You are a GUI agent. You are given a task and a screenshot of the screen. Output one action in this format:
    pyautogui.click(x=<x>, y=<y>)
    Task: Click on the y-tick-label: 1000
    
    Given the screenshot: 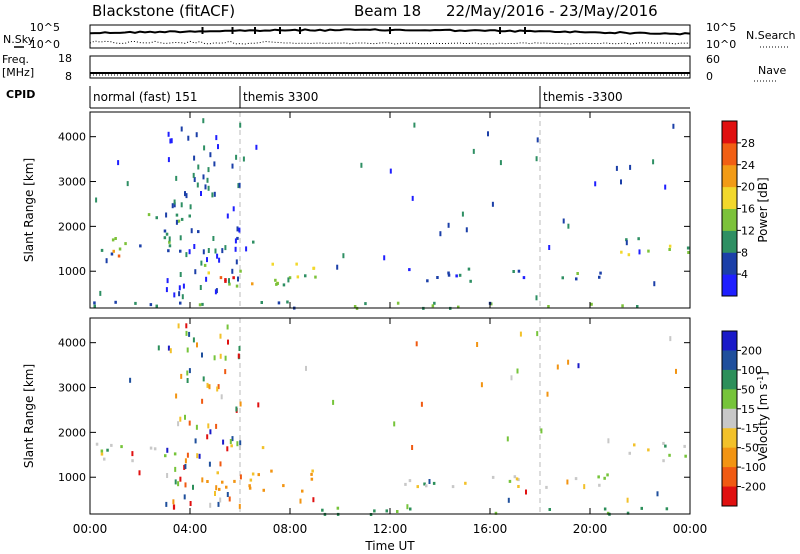 What is the action you would take?
    pyautogui.click(x=72, y=271)
    